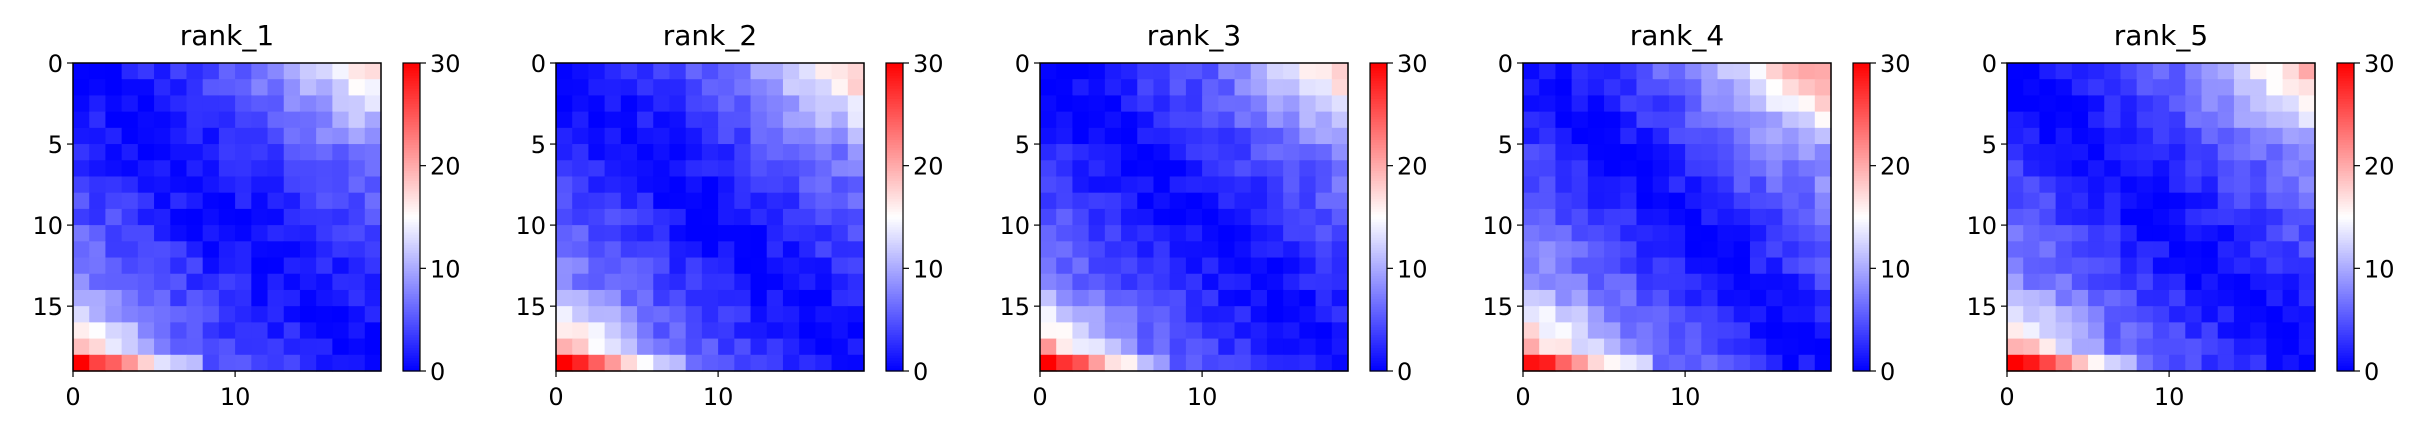 This screenshot has height=438, width=2417. What do you see at coordinates (718, 397) in the screenshot?
I see `x-tick-label: 10` at bounding box center [718, 397].